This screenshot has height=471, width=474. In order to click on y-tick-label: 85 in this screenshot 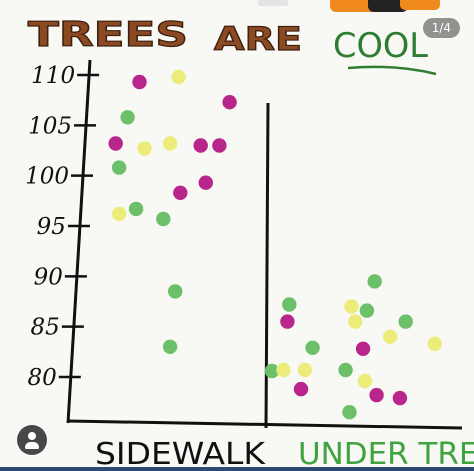, I will do `click(45, 328)`.